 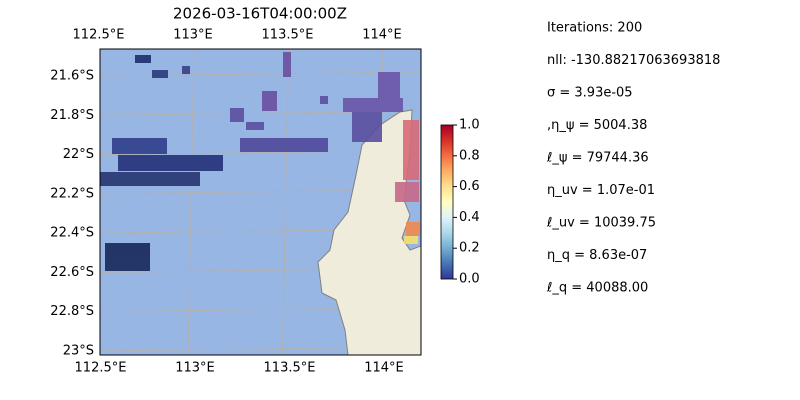 What do you see at coordinates (597, 125) in the screenshot?
I see `stat-line: ,η_ψ = 5004.38` at bounding box center [597, 125].